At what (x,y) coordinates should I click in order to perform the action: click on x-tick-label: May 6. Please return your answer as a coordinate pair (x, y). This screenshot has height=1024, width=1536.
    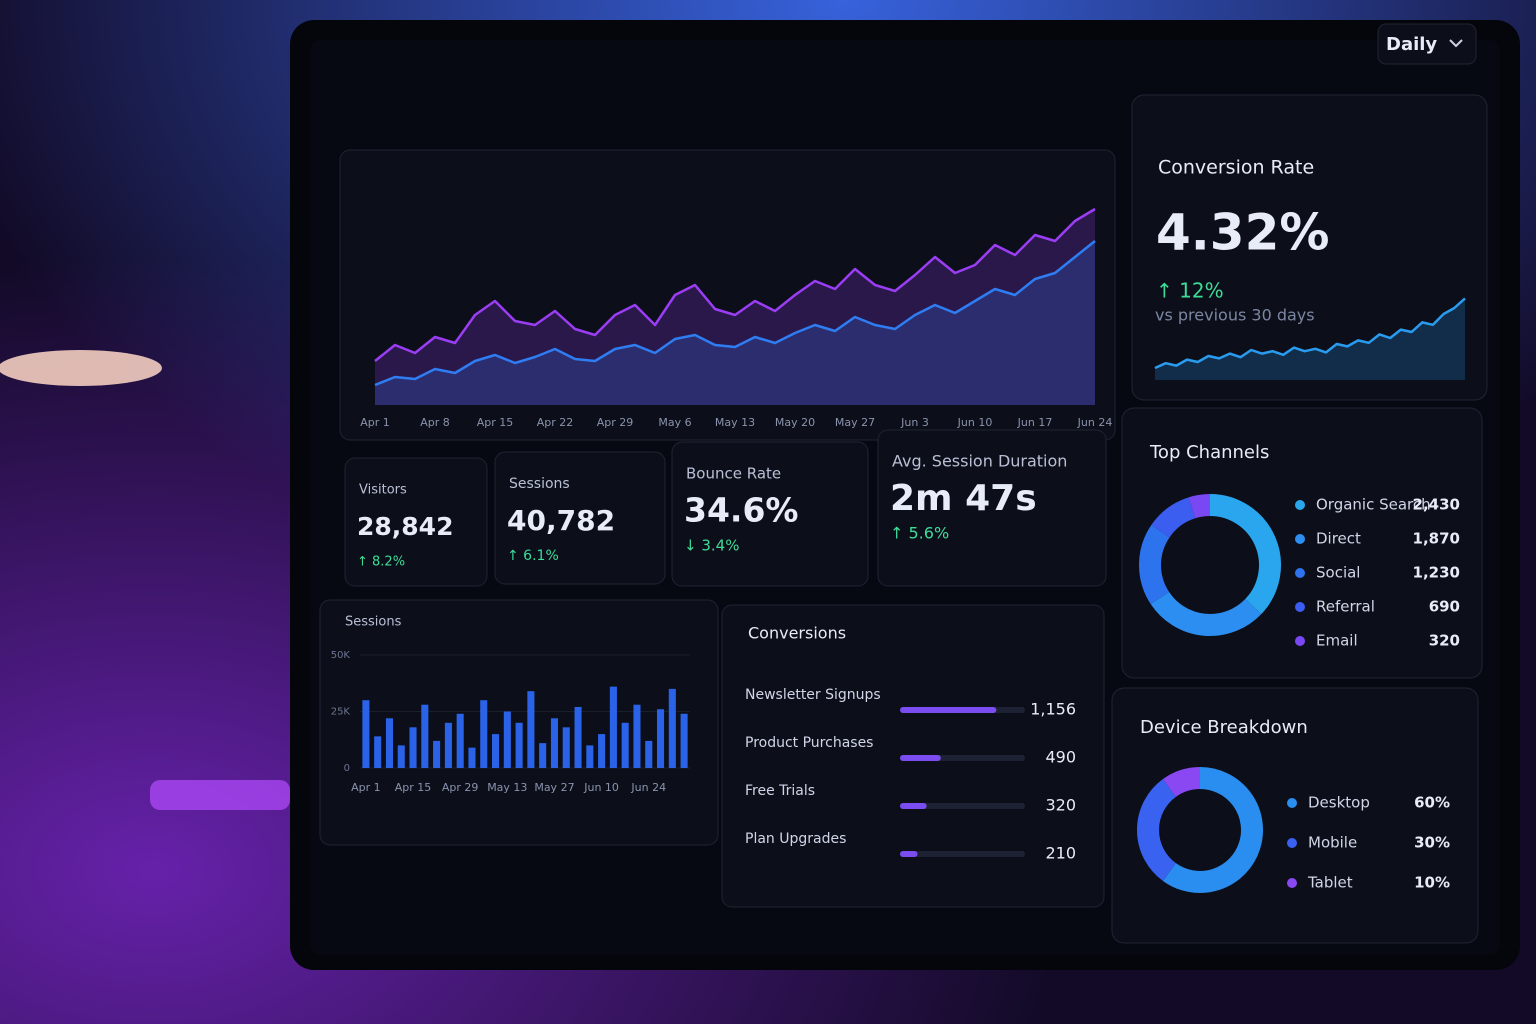
    Looking at the image, I should click on (674, 422).